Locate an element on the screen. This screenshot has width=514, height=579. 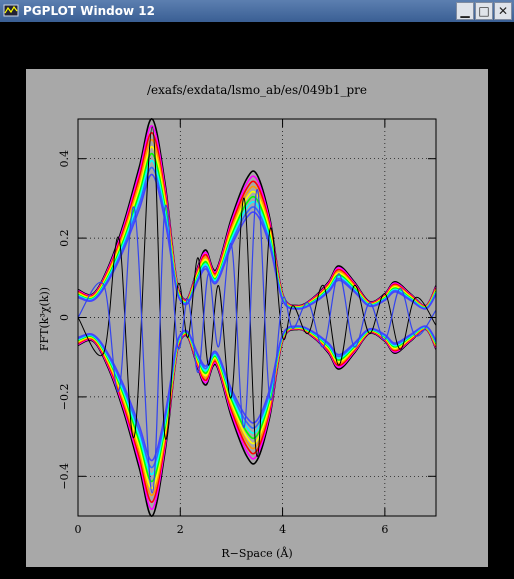
x-tick-label: 0 is located at coordinates (78, 529).